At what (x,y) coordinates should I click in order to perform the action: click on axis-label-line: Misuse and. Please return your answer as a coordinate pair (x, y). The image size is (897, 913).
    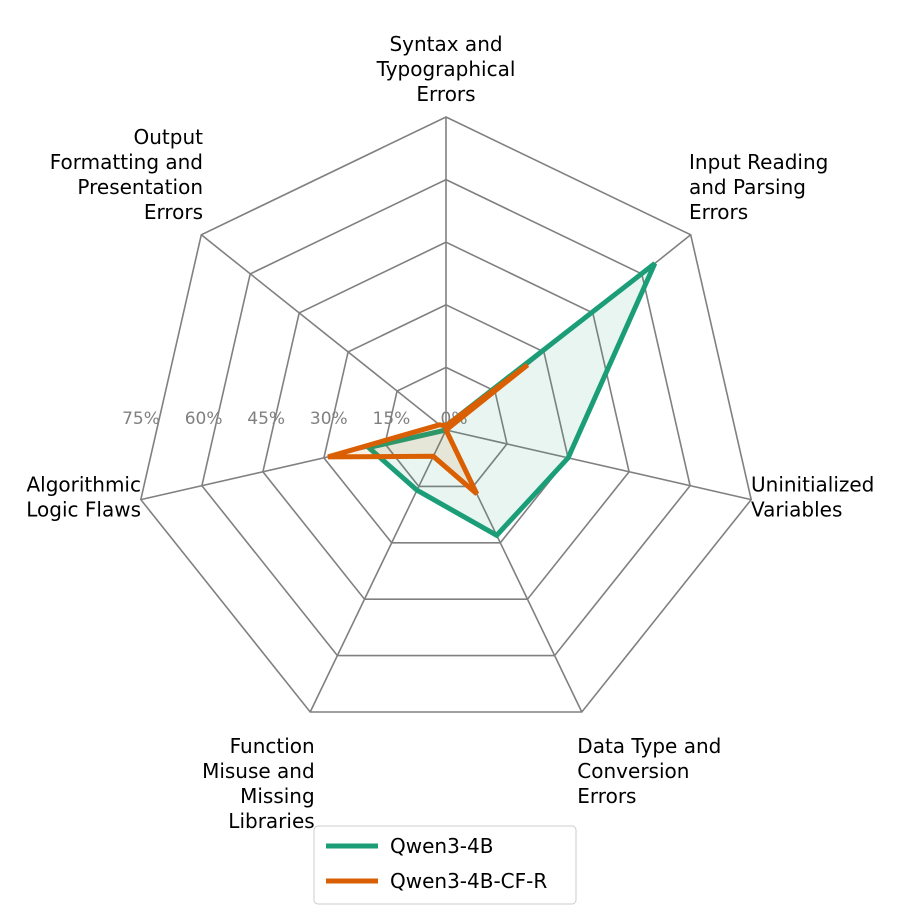
    Looking at the image, I should click on (258, 771).